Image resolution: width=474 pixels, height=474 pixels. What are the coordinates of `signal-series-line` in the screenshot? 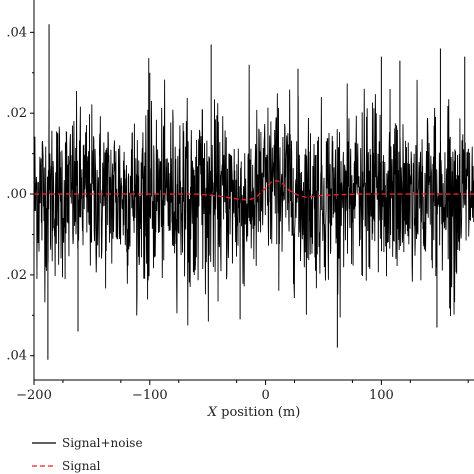 It's located at (254, 190).